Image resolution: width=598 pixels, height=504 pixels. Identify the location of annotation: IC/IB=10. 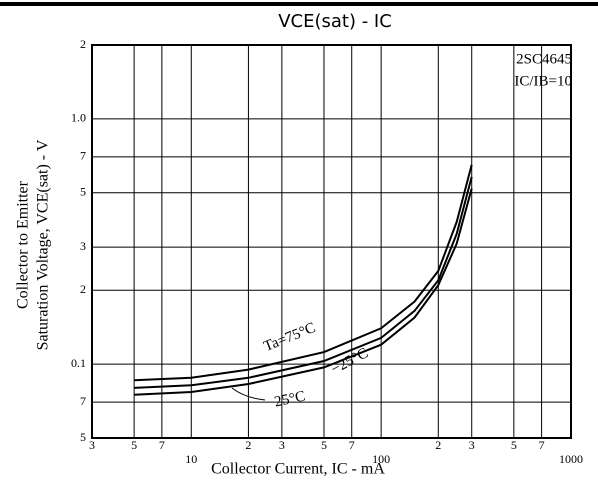
(543, 81).